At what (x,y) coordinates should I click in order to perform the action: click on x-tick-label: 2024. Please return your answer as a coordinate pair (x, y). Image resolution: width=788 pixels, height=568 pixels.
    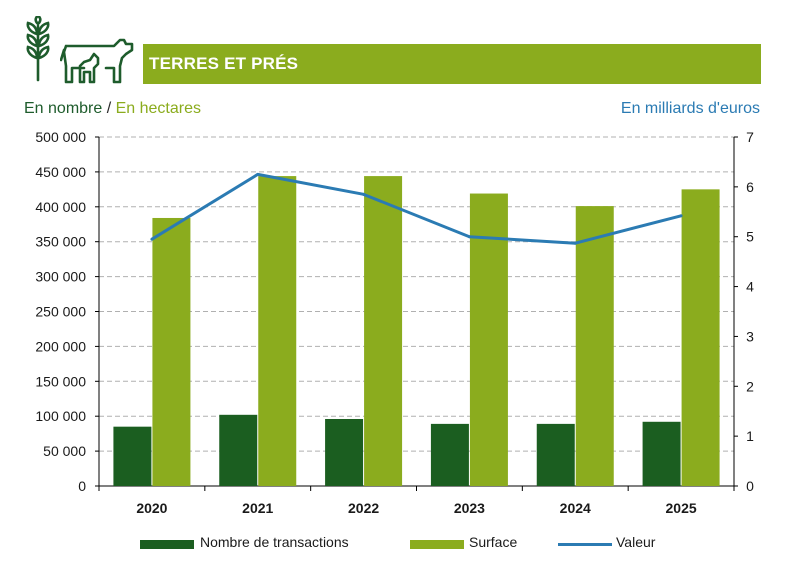
    Looking at the image, I should click on (575, 508).